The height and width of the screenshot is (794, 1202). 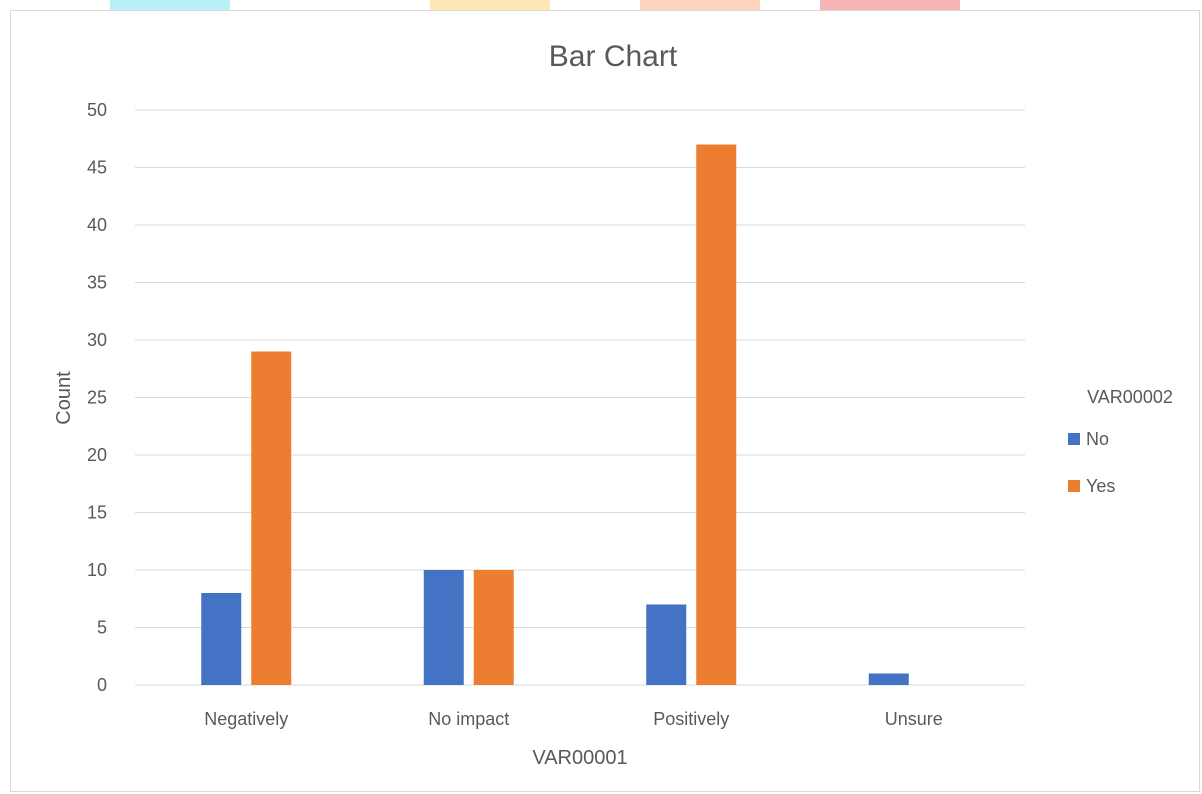 What do you see at coordinates (1074, 486) in the screenshot?
I see `legend-swatch-yes` at bounding box center [1074, 486].